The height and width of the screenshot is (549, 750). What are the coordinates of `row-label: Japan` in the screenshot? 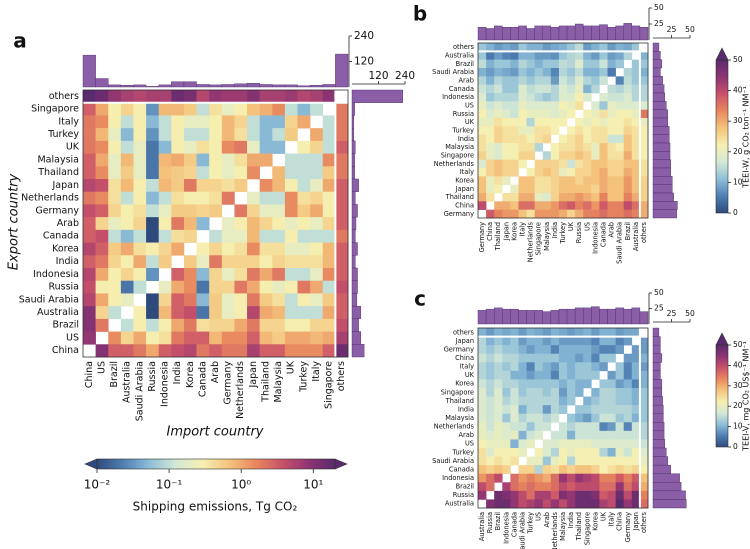 It's located at (464, 341).